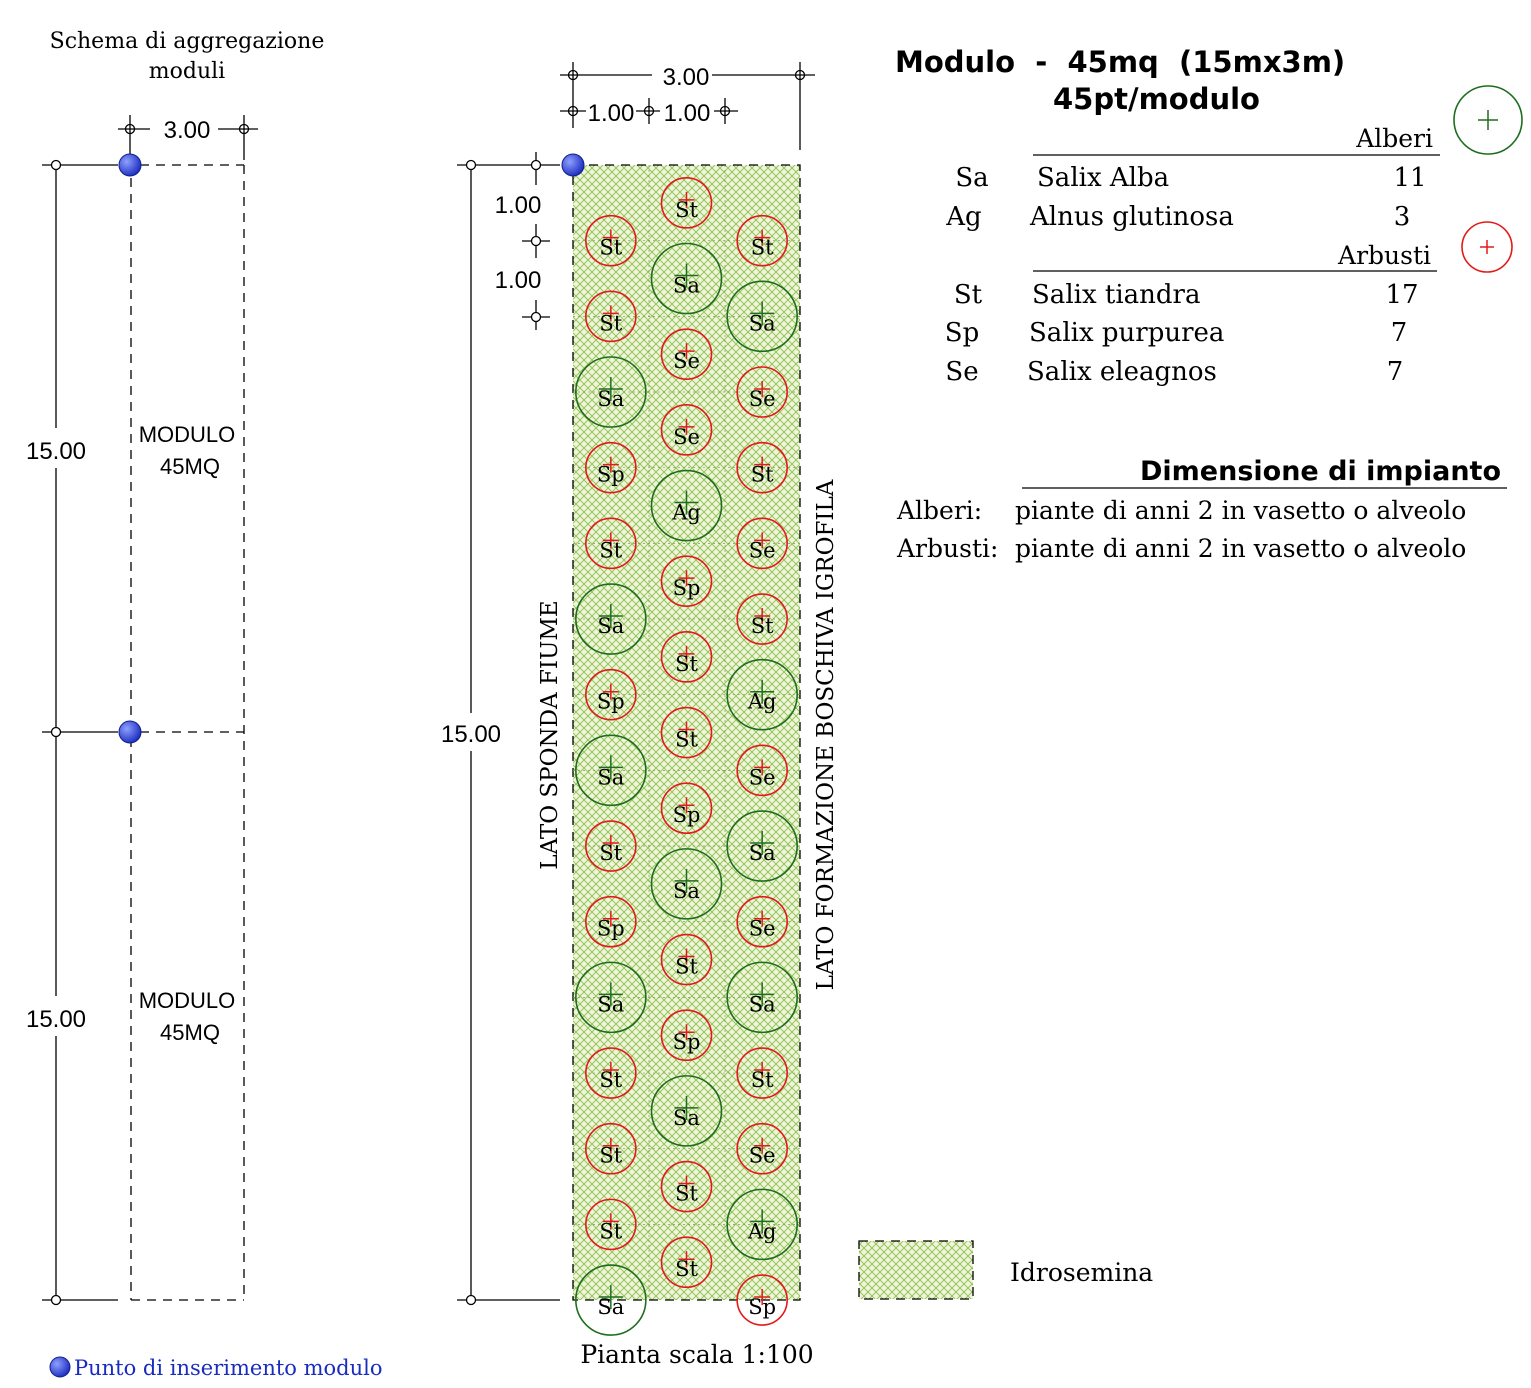 This screenshot has width=1531, height=1388. What do you see at coordinates (1394, 138) in the screenshot?
I see `trees-header: Alberi` at bounding box center [1394, 138].